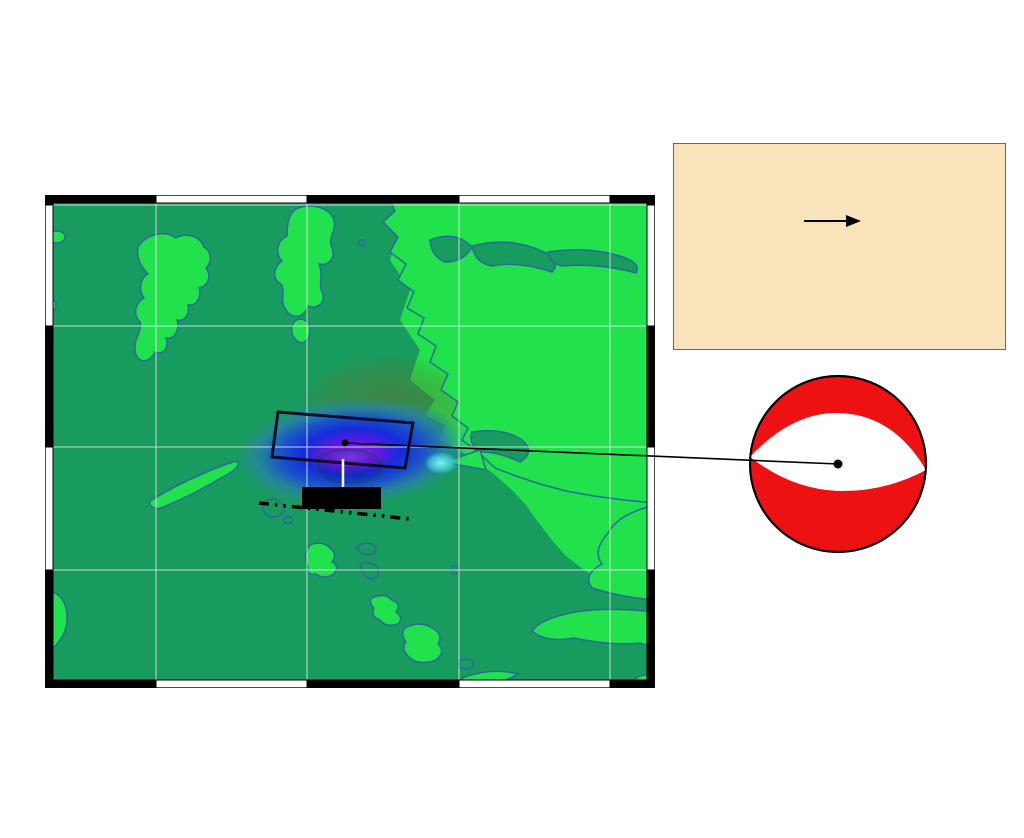  Describe the element at coordinates (334, 511) in the screenshot. I see `fault-top-trace` at that location.